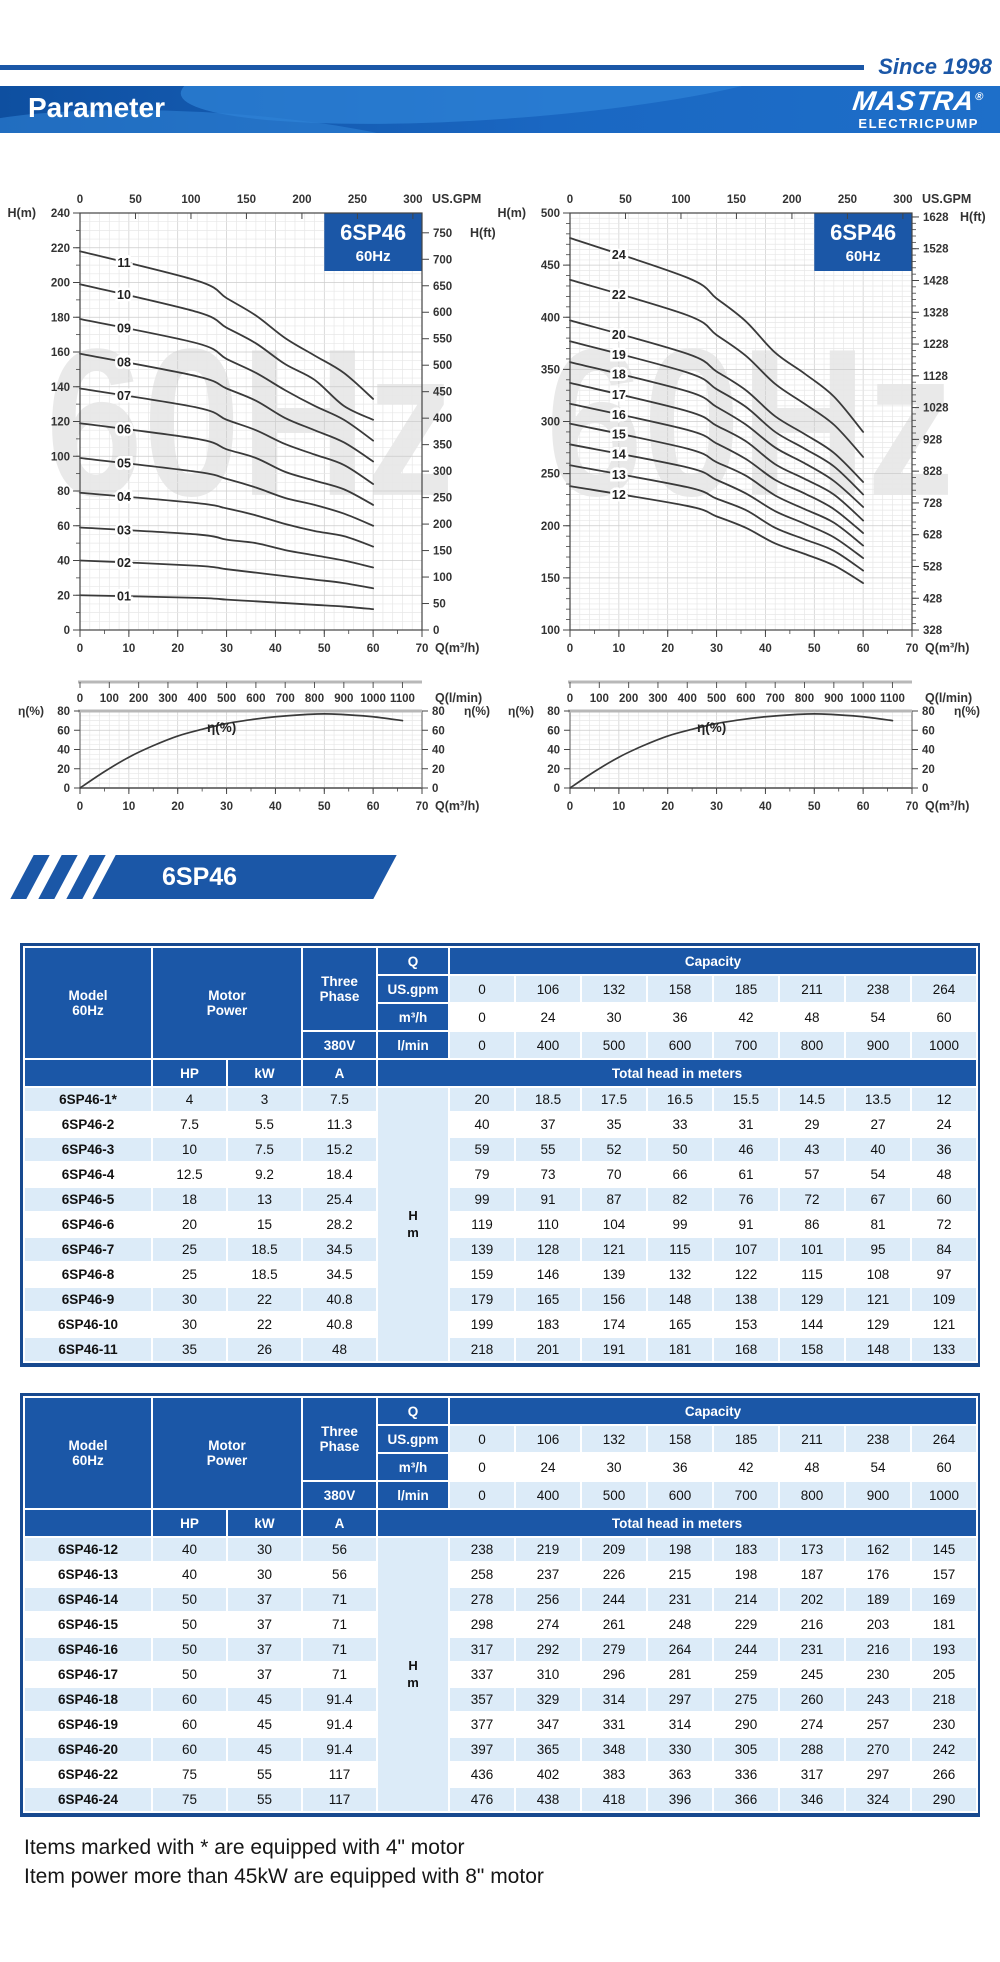 Image resolution: width=1000 pixels, height=1962 pixels. What do you see at coordinates (189, 1149) in the screenshot?
I see `table-cell: 10` at bounding box center [189, 1149].